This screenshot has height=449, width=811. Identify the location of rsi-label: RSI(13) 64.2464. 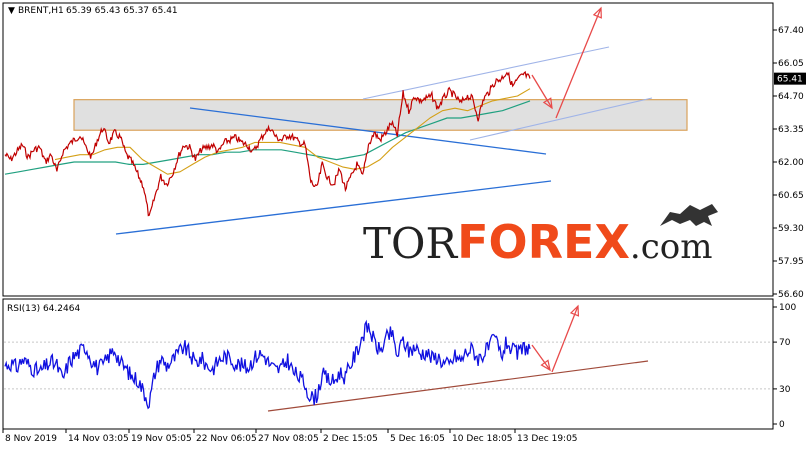
(43, 309).